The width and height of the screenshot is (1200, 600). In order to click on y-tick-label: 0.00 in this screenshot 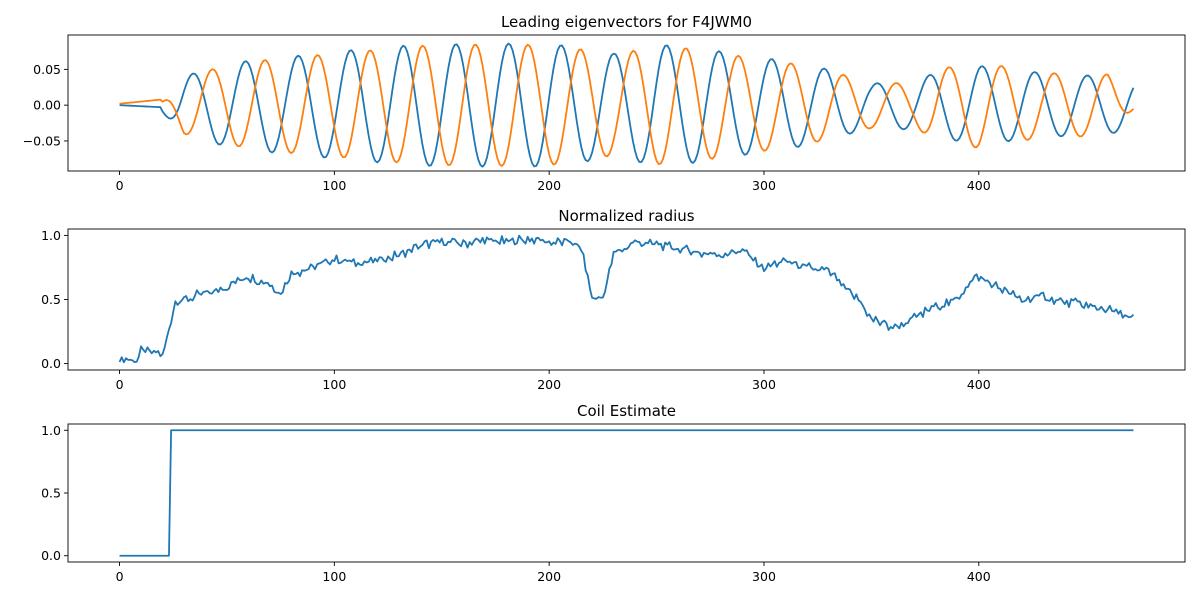, I will do `click(47, 105)`.